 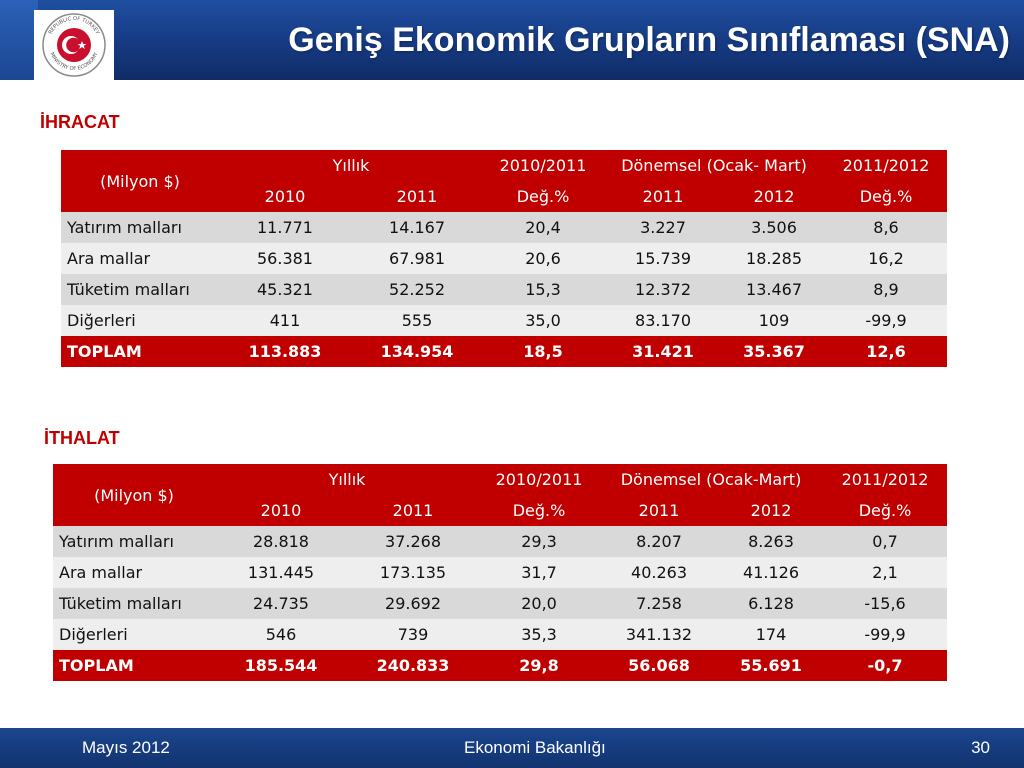 What do you see at coordinates (663, 351) in the screenshot?
I see `total-period-2011: 31.421` at bounding box center [663, 351].